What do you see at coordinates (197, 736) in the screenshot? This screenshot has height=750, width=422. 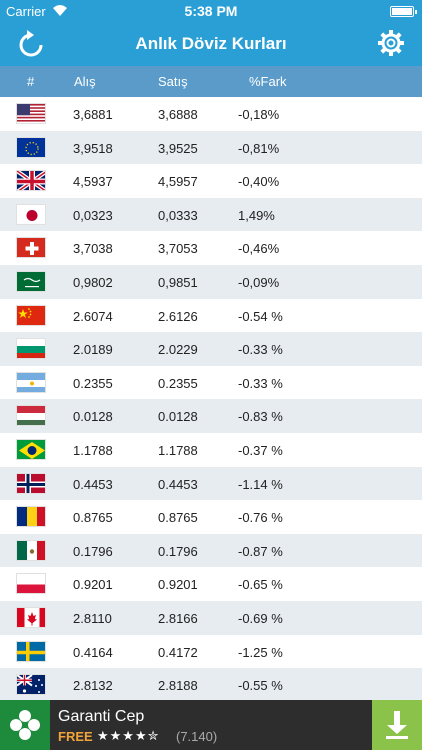 I see `ad-review-count: (7.140)` at bounding box center [197, 736].